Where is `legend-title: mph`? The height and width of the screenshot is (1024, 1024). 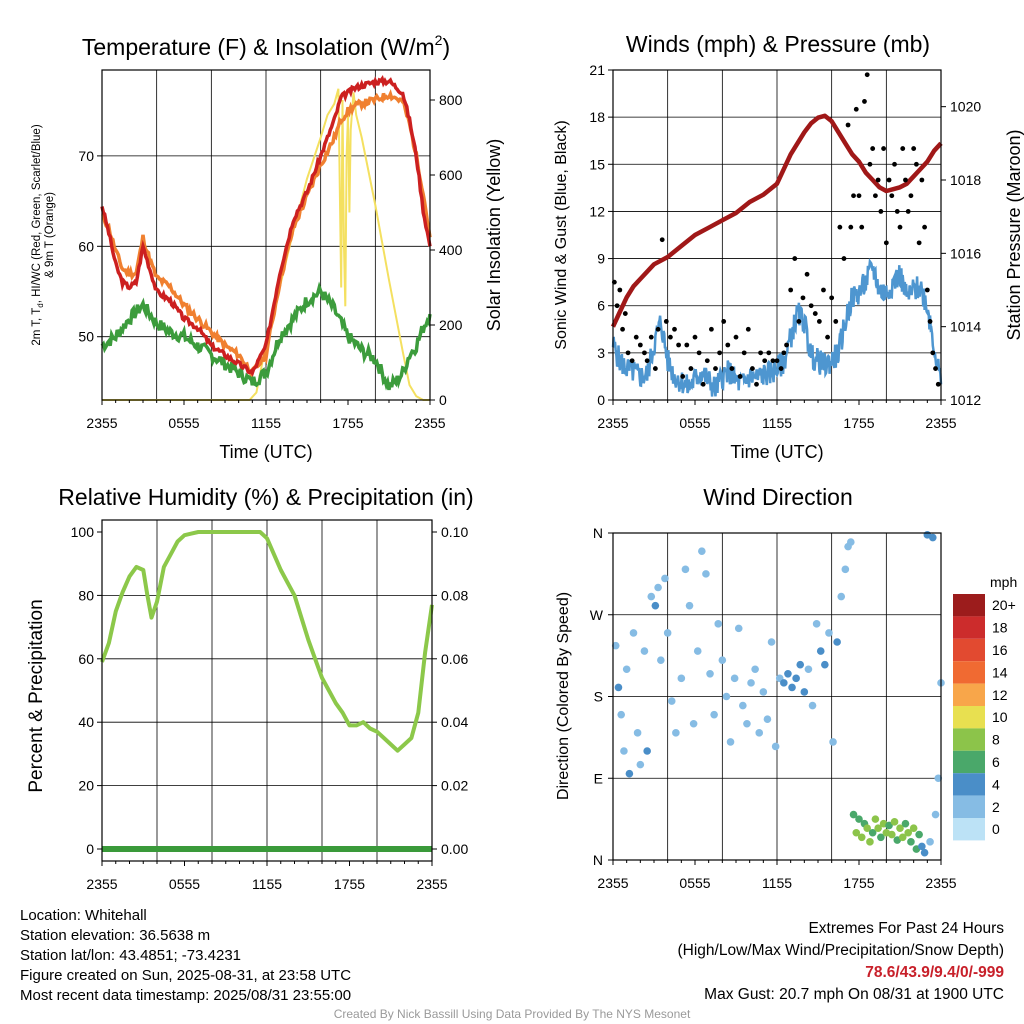
legend-title: mph is located at coordinates (1003, 582).